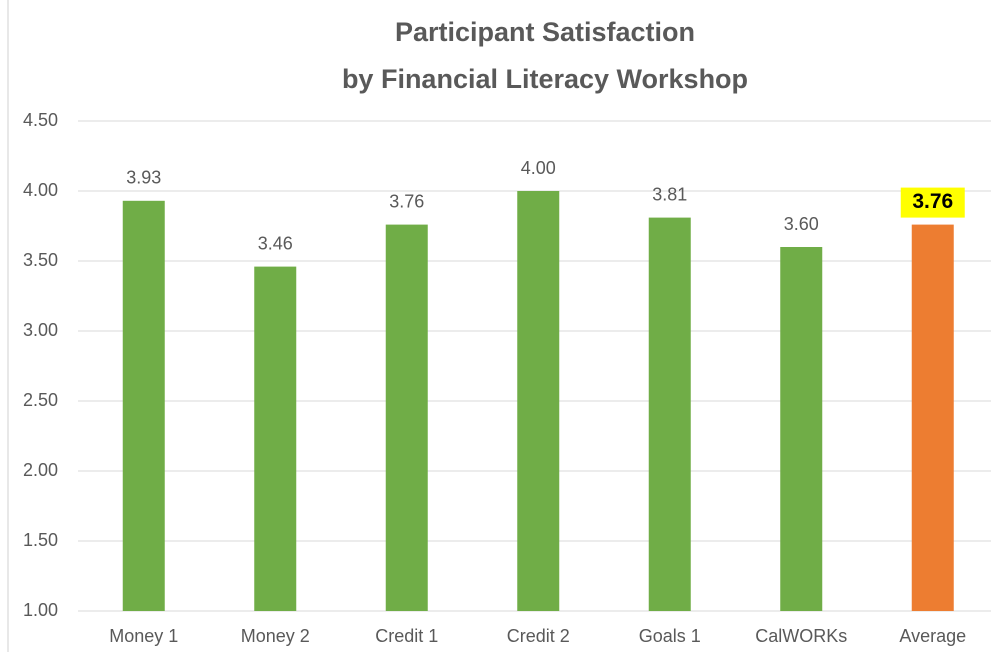 The height and width of the screenshot is (652, 991). I want to click on x-tick-label: Credit 1, so click(406, 636).